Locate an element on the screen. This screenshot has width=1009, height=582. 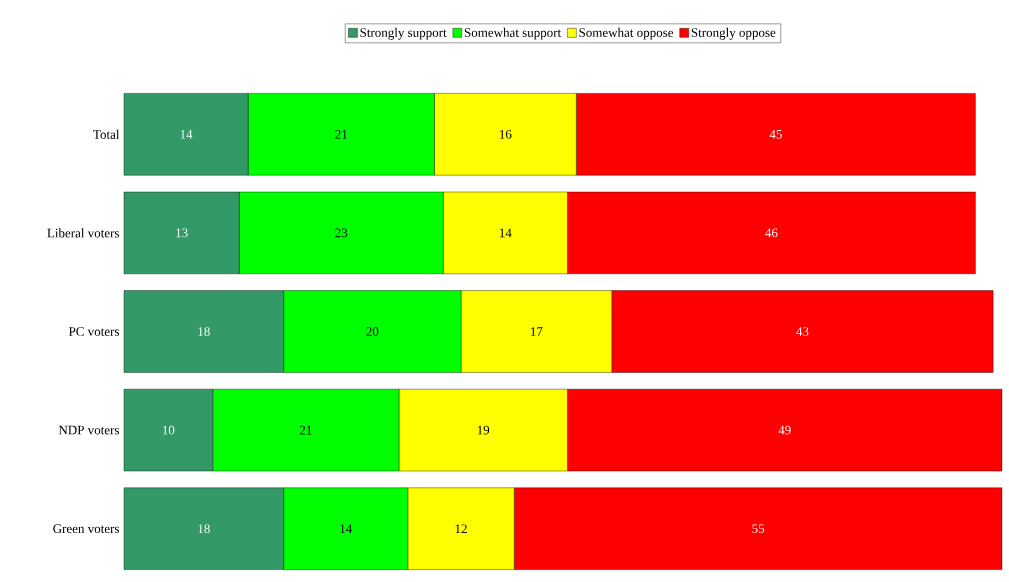
data-label: 43 is located at coordinates (802, 331).